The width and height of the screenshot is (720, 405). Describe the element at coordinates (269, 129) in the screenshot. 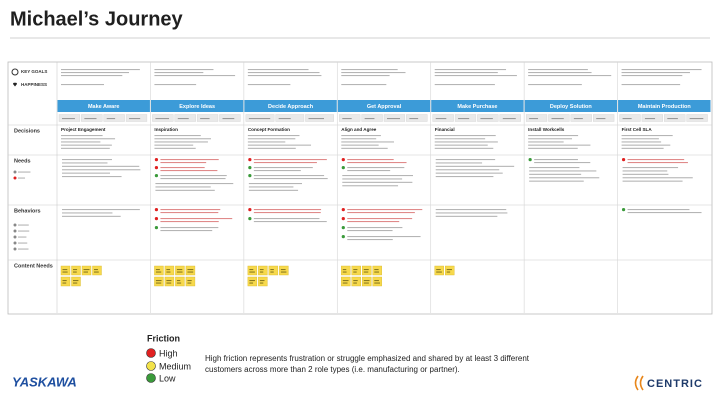

I see `decision-header: Concept Formation` at that location.